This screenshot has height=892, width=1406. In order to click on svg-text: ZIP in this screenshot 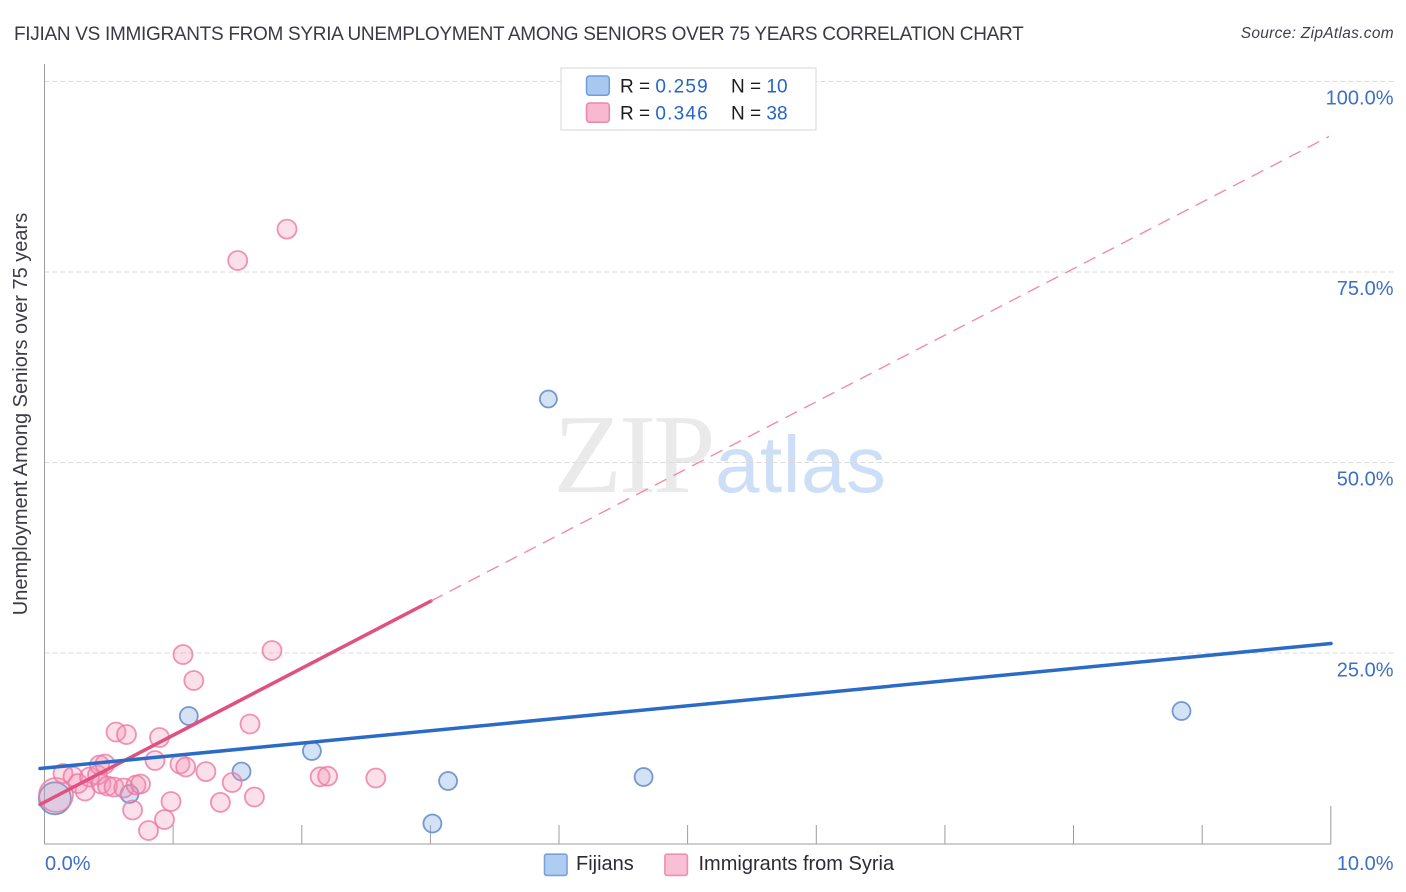, I will do `click(633, 455)`.